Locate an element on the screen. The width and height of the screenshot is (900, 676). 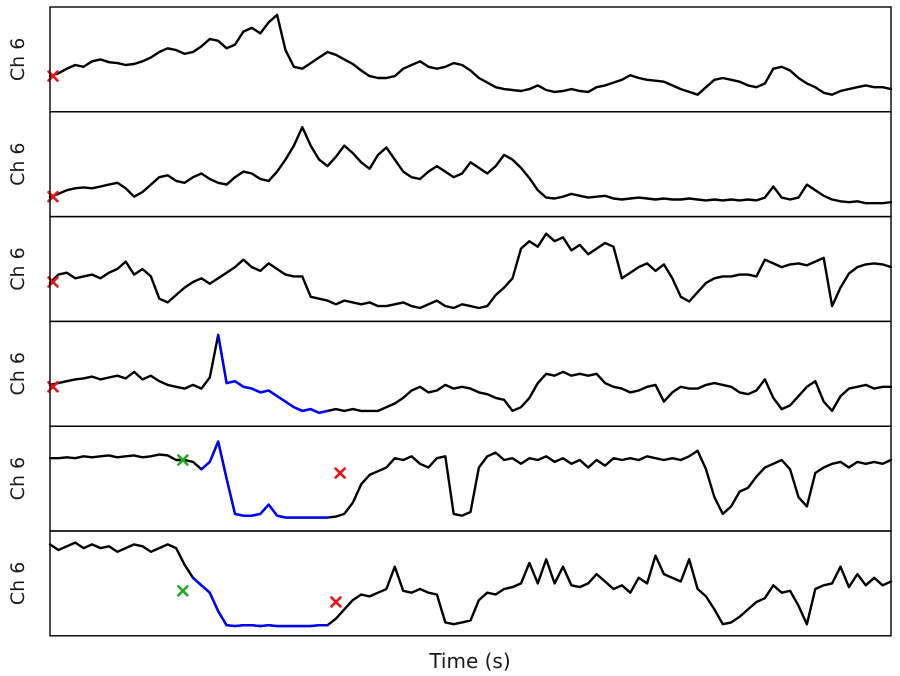
panel-1-ylabel: Ch 6 is located at coordinates (18, 59).